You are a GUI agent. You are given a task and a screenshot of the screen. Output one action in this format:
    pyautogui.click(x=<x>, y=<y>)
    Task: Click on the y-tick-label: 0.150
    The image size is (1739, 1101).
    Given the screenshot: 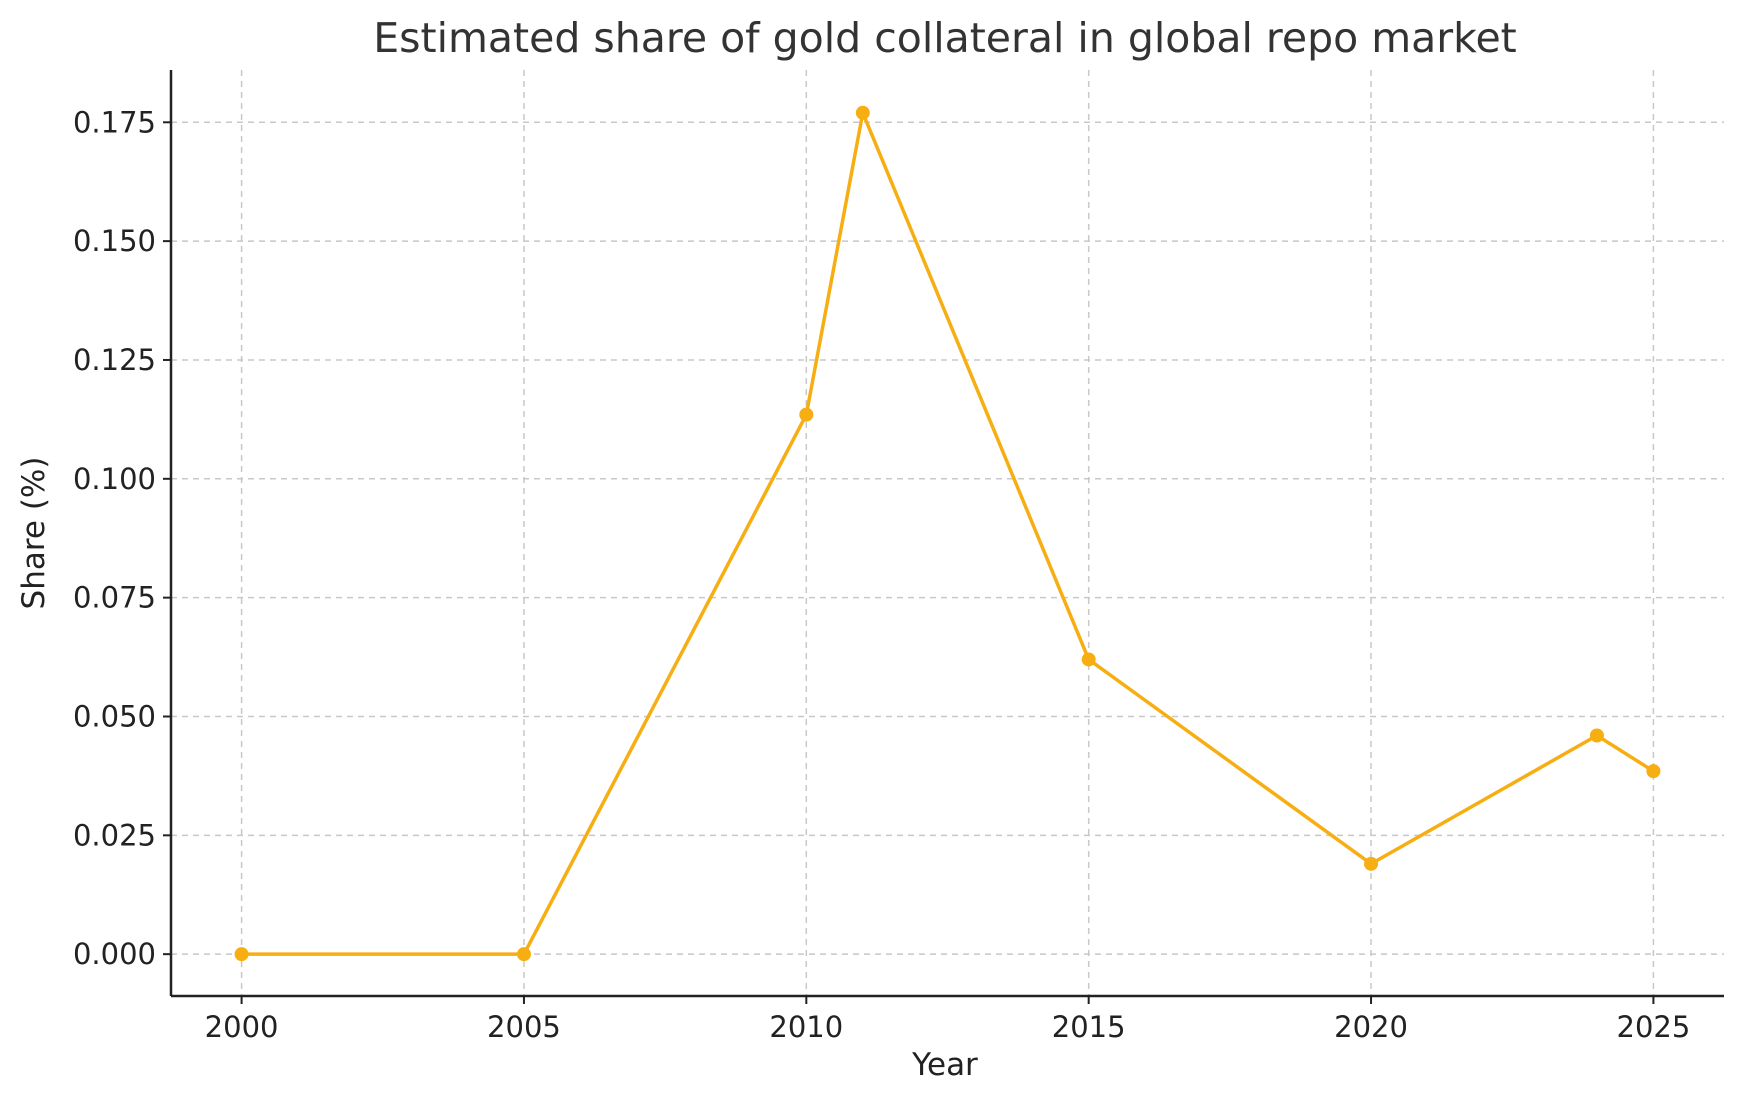 What is the action you would take?
    pyautogui.click(x=114, y=241)
    